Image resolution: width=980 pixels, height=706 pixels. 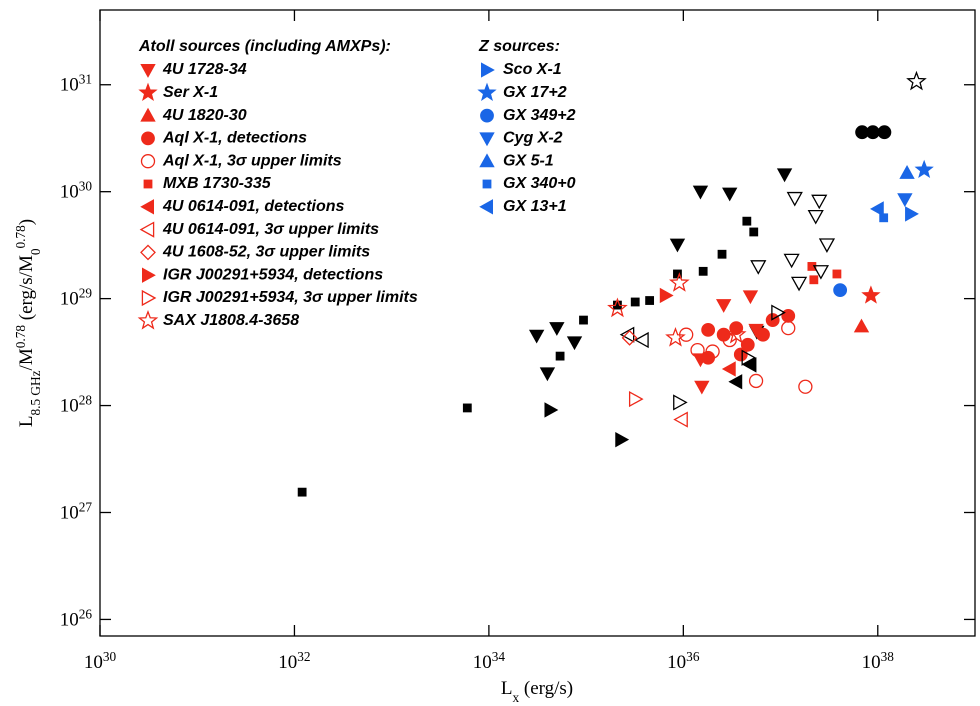 I want to click on legend-label: GX 5-1, so click(x=528, y=160).